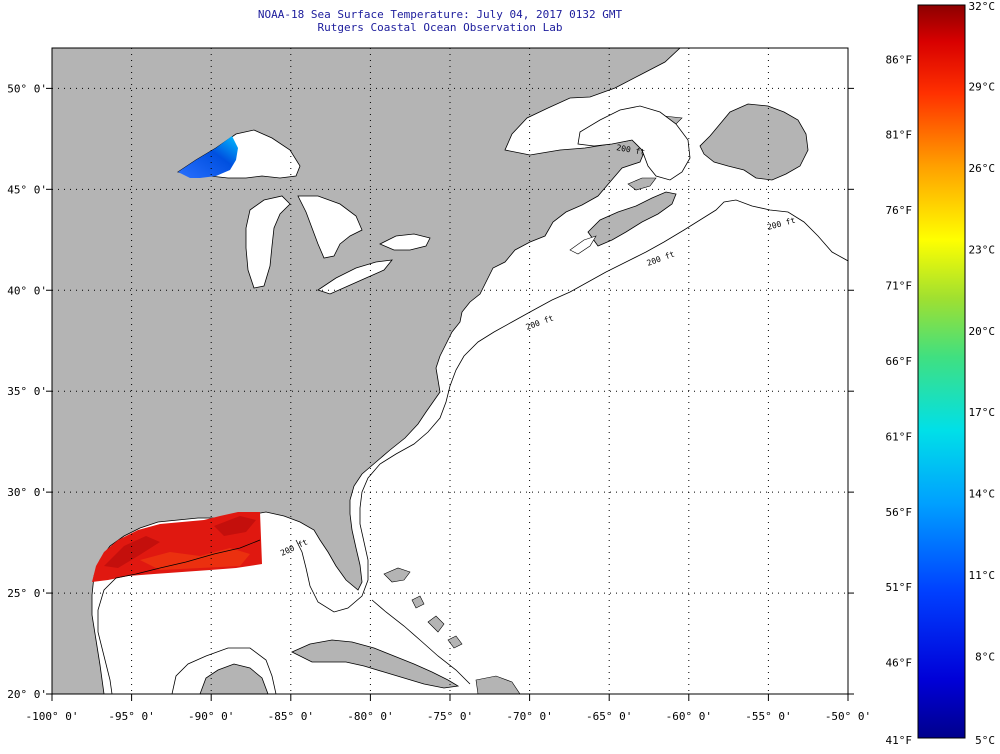 This screenshot has width=1000, height=754. Describe the element at coordinates (27, 88) in the screenshot. I see `latitude-label: 50° 0'` at that location.